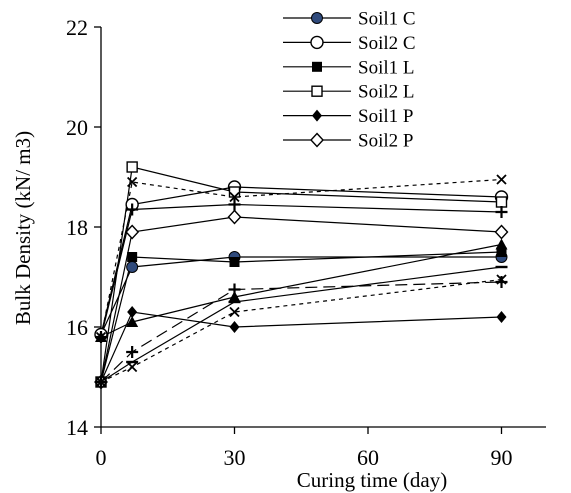 This screenshot has height=493, width=571. Describe the element at coordinates (235, 457) in the screenshot. I see `x-tick-label: 30` at that location.